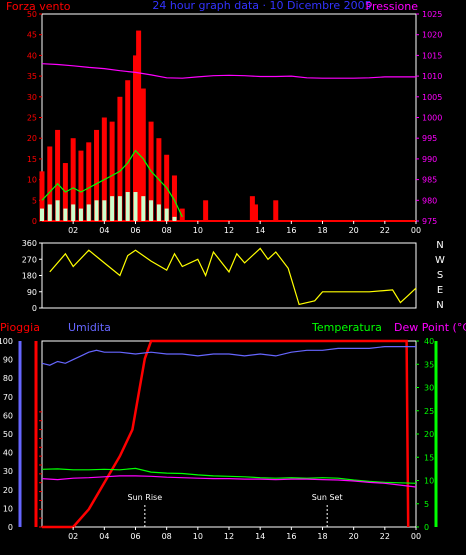 The width and height of the screenshot is (466, 555). What do you see at coordinates (327, 497) in the screenshot?
I see `sun-marker-label: Sun Set` at bounding box center [327, 497].